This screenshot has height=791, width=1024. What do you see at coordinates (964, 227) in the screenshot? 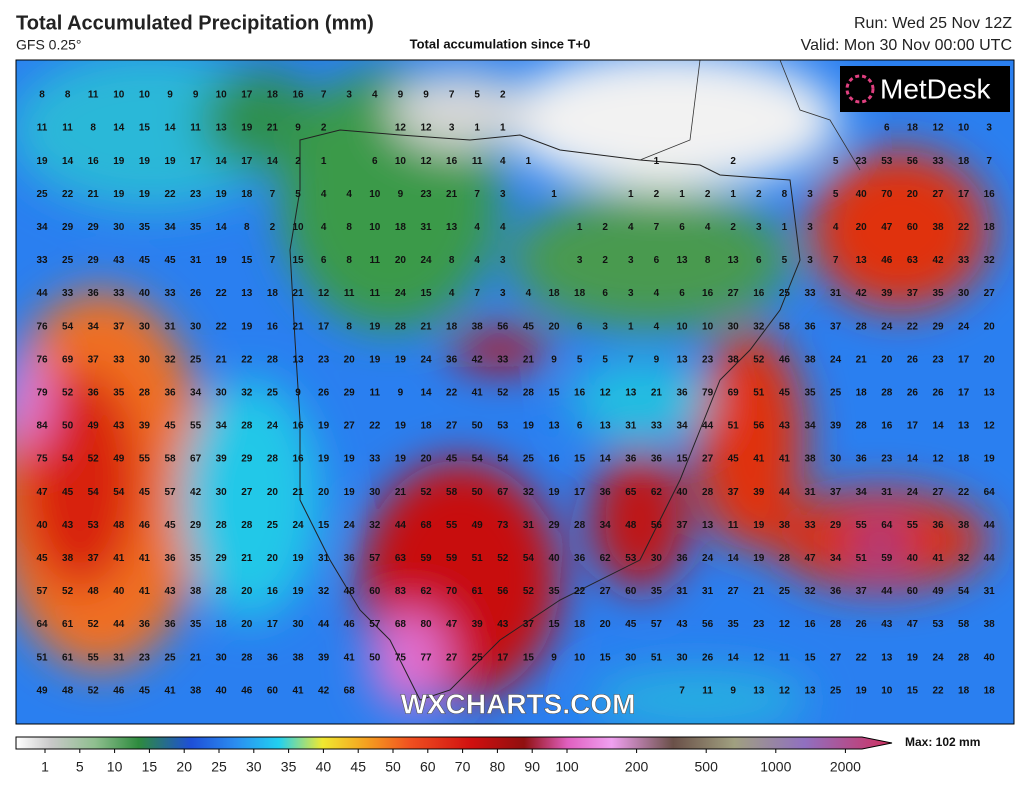
I see `grid-value: 22` at bounding box center [964, 227].